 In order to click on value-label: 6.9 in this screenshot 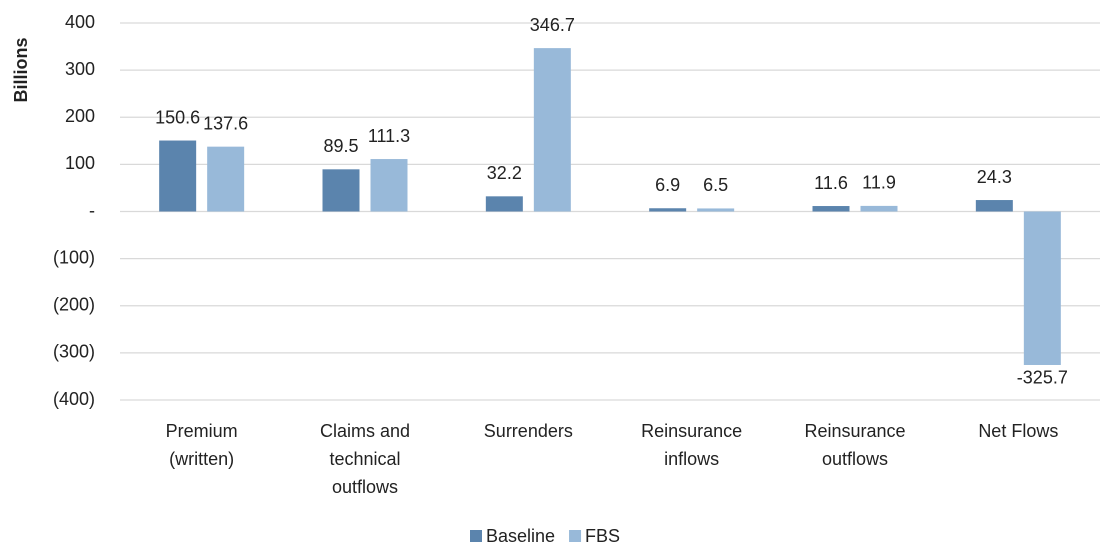, I will do `click(667, 185)`.